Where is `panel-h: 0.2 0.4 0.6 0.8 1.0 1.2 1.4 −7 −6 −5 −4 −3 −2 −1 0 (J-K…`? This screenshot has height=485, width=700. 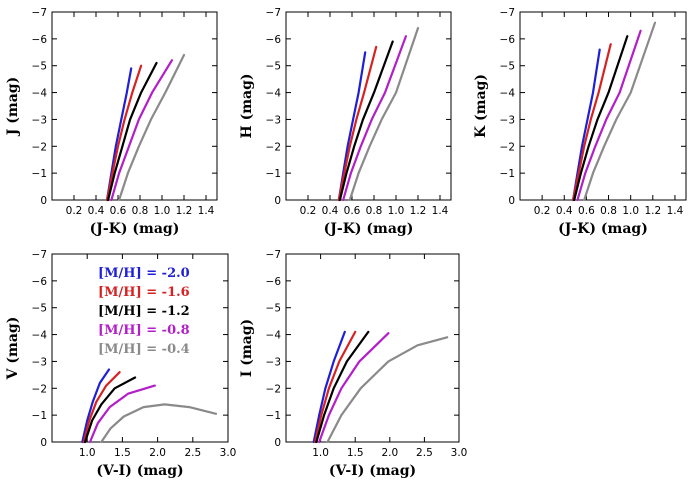
panel-h: 0.2 0.4 0.6 0.8 1.0 1.2 1.4 −7 −6 −5 −4 −3 −2 −1 0 (J-K… is located at coordinates (345, 122).